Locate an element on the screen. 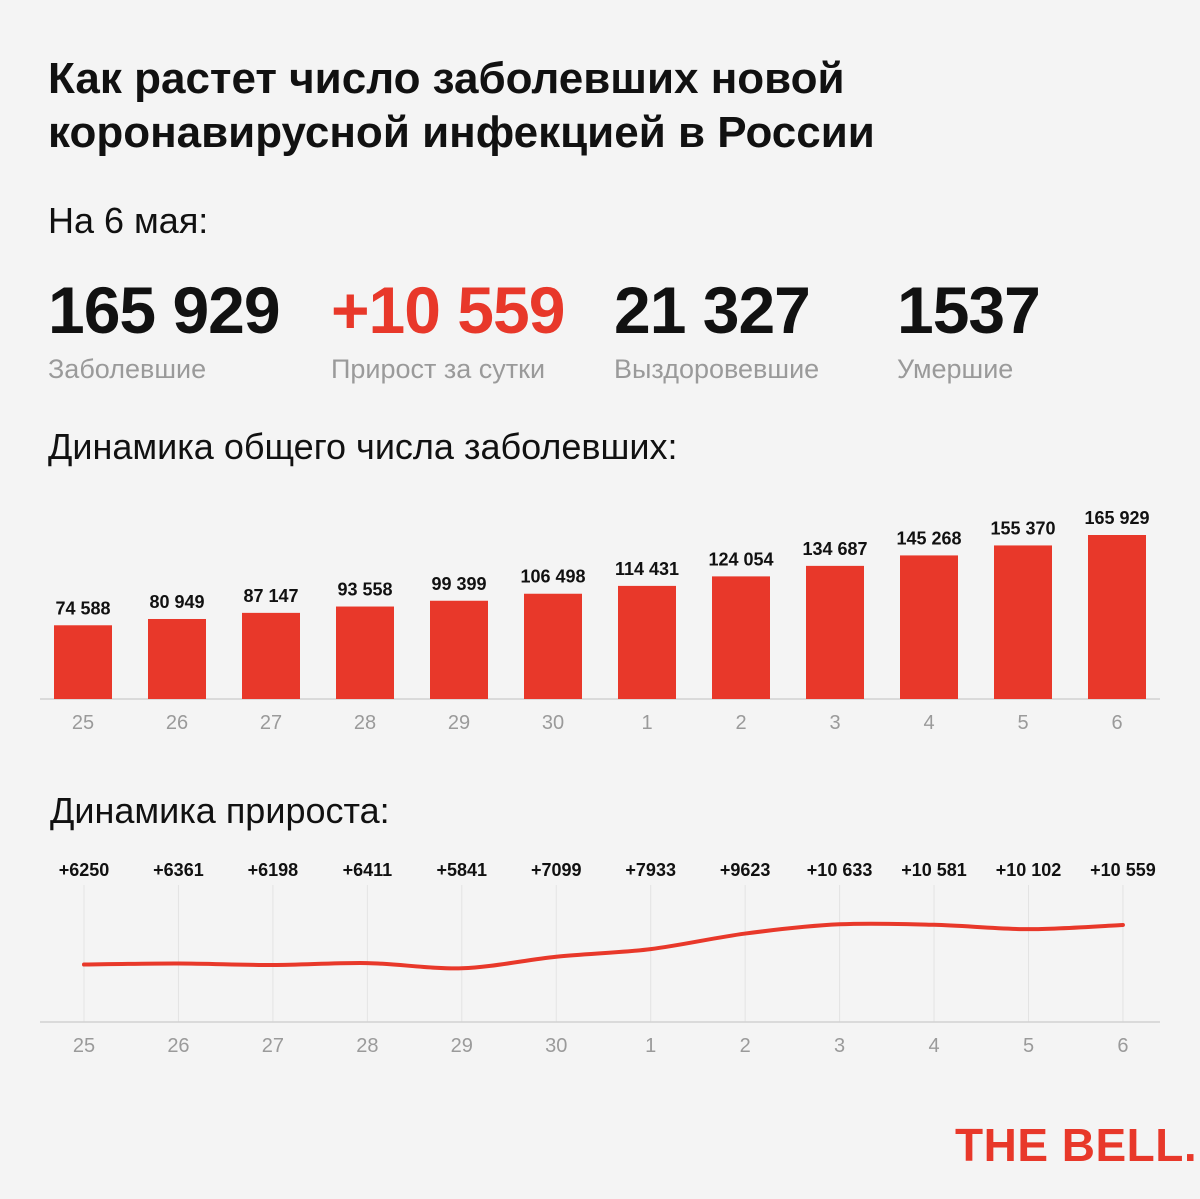  bar-value-label: 74 588 is located at coordinates (82, 608).